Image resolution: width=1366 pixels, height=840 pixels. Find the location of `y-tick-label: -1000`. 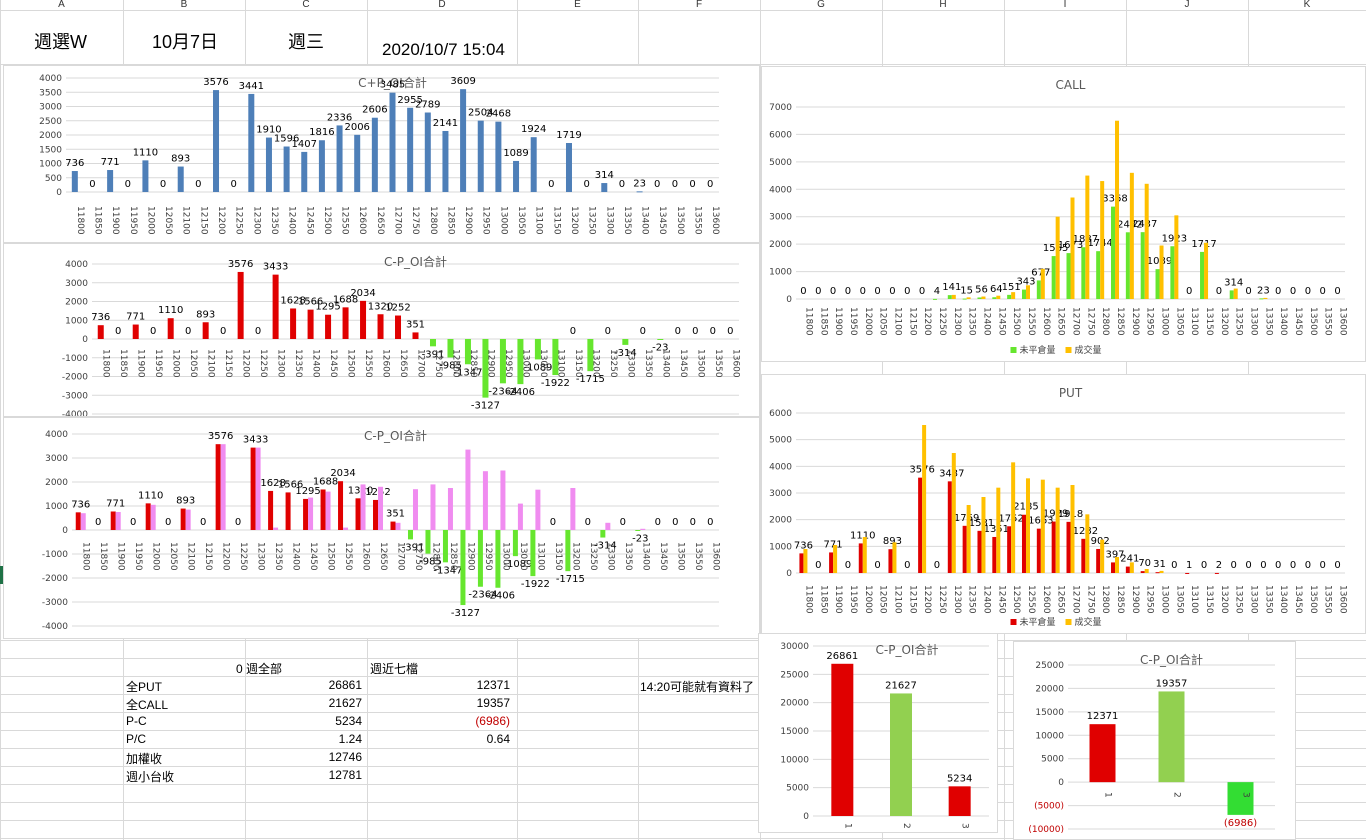

y-tick-label: -1000 is located at coordinates (55, 555).